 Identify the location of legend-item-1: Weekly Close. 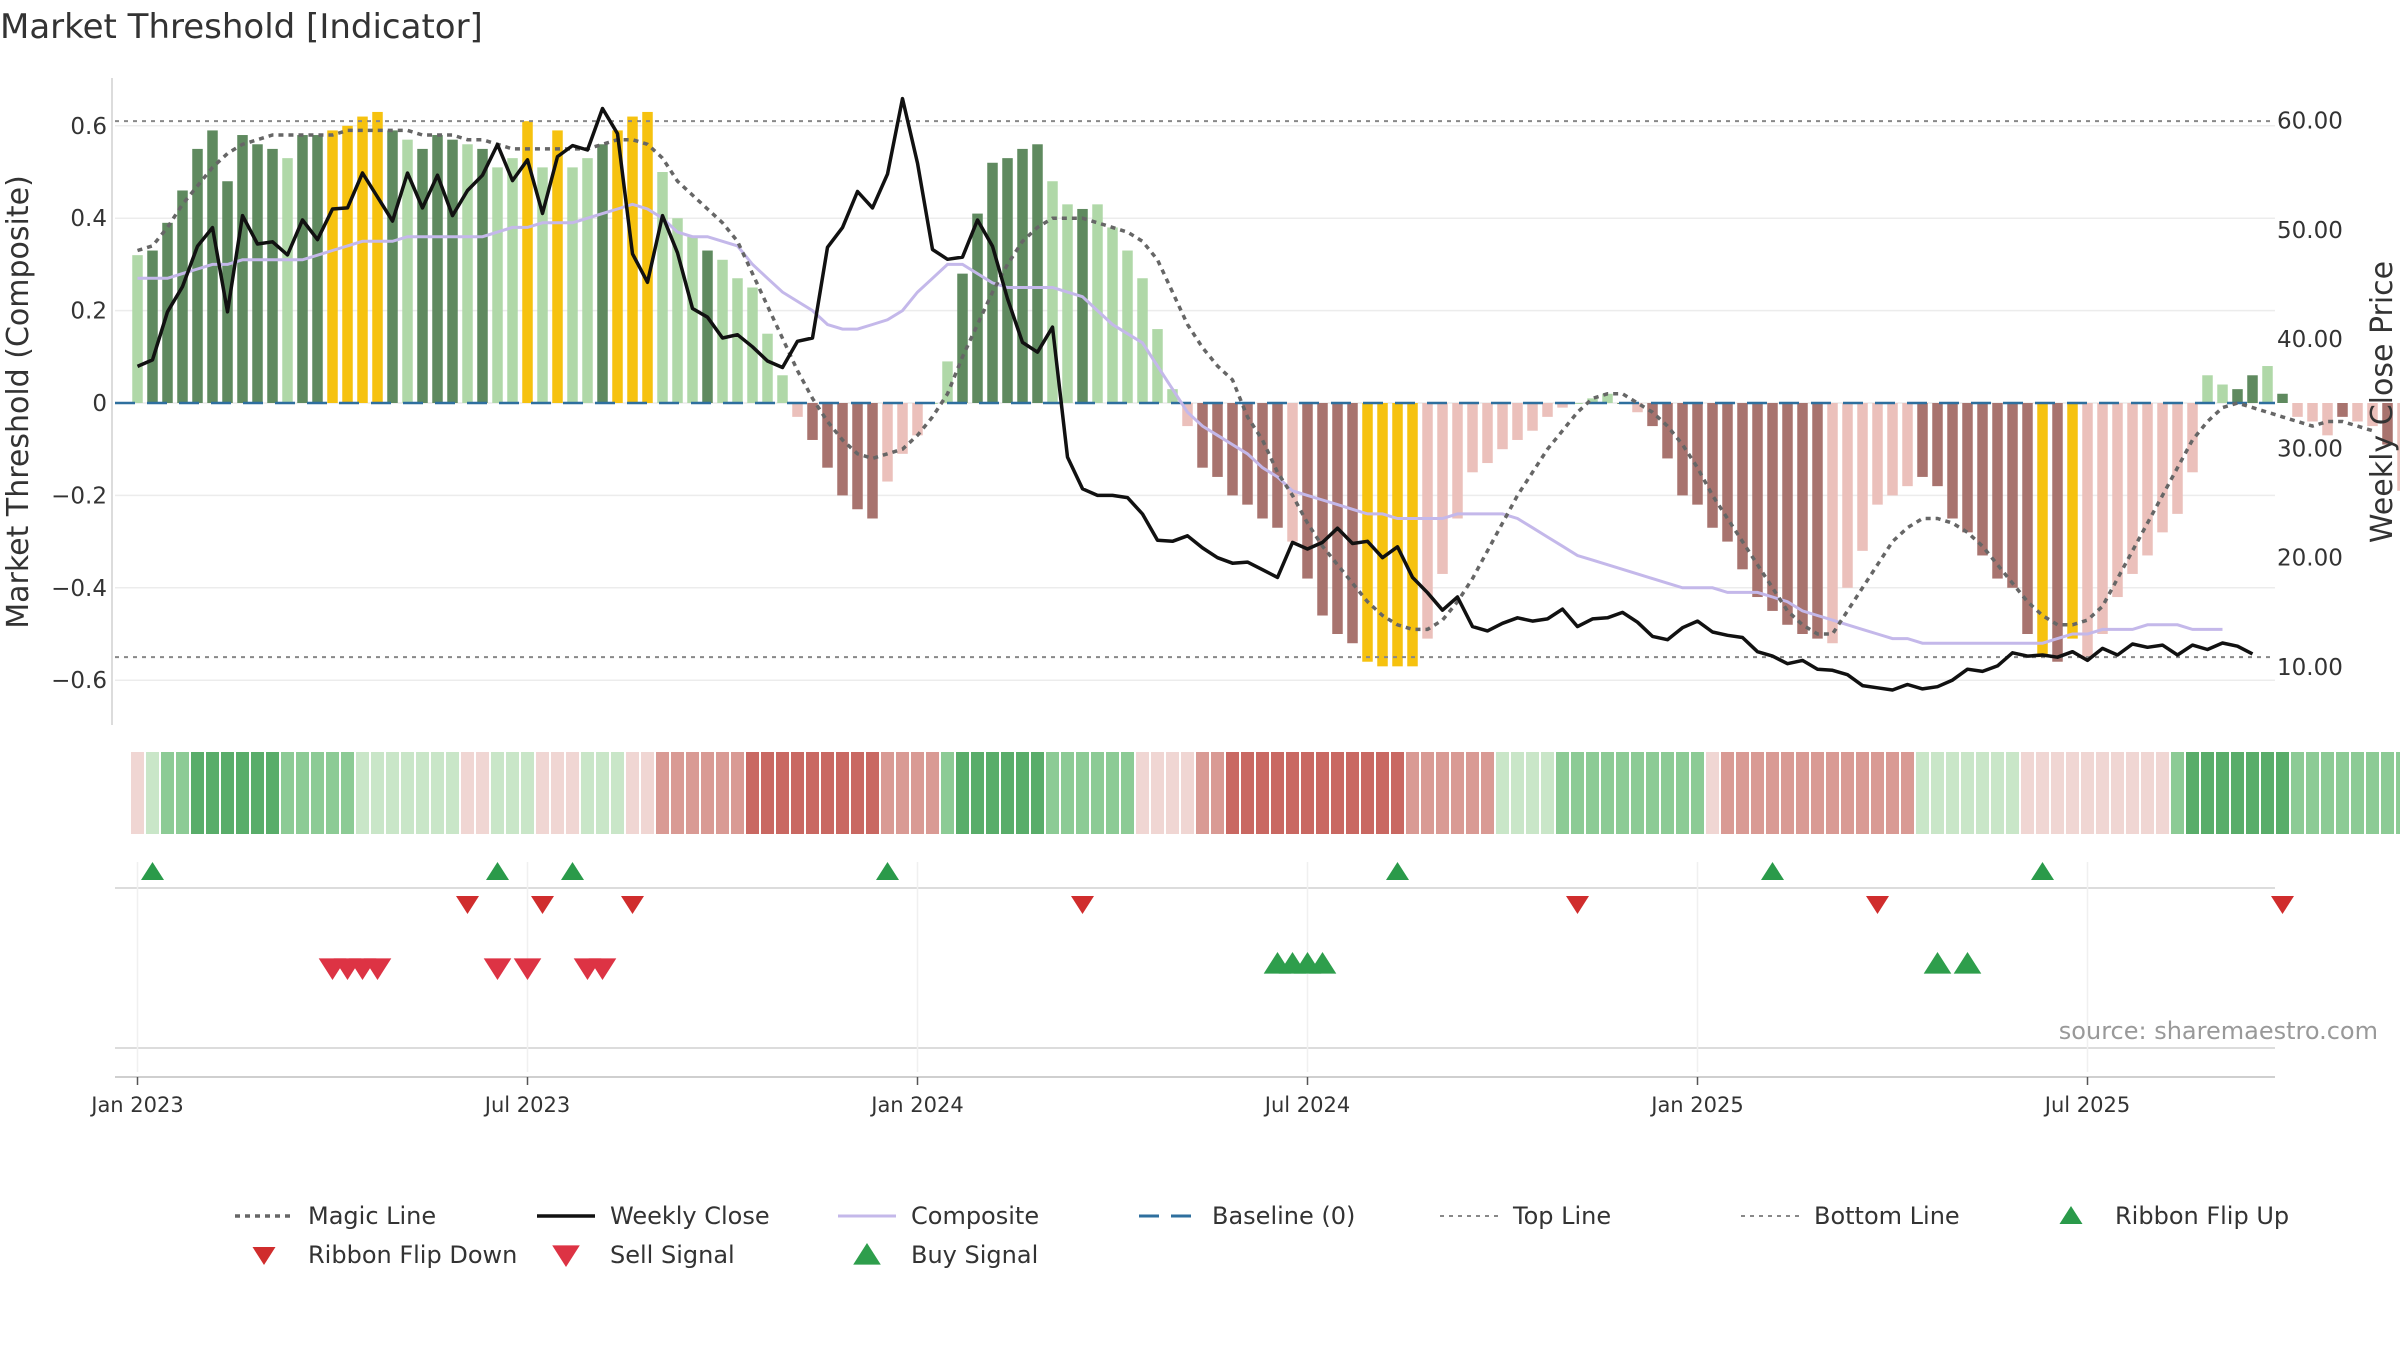
(653, 1216).